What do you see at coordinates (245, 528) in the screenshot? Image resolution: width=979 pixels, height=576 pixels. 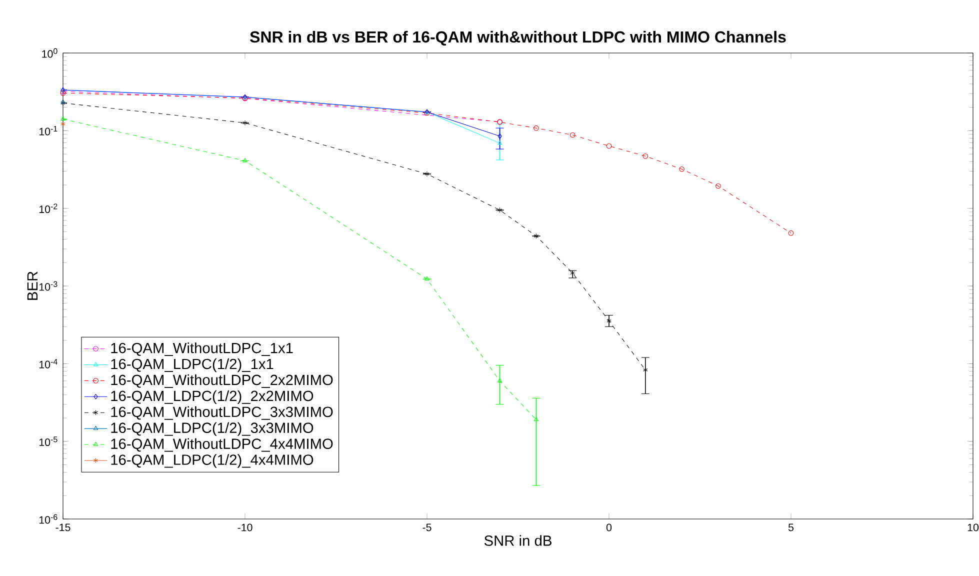 I see `x-tick-label: -10` at bounding box center [245, 528].